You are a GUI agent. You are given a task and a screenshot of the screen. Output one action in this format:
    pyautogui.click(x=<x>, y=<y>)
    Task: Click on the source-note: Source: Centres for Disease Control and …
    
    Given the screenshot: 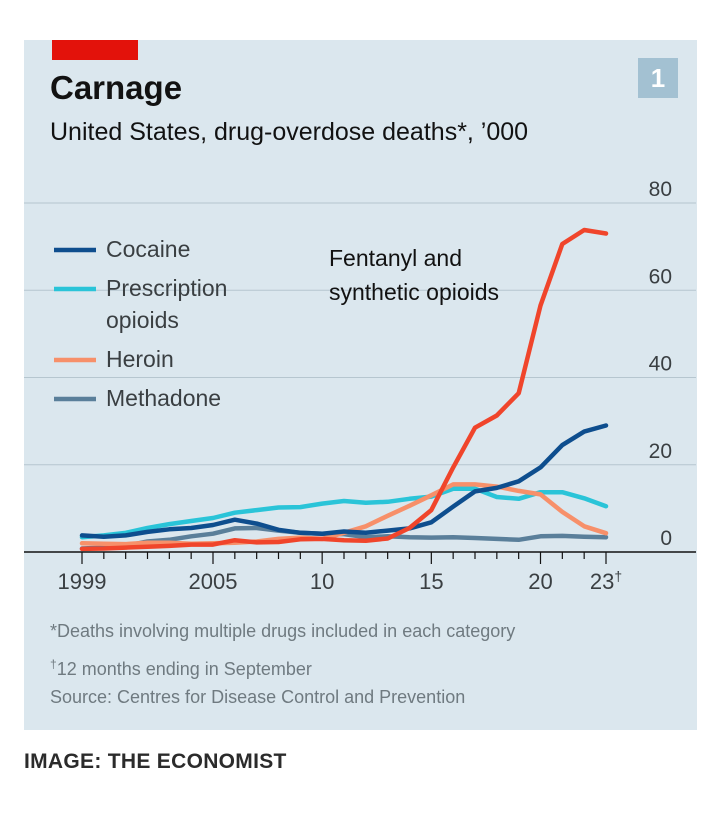 What is the action you would take?
    pyautogui.click(x=258, y=697)
    